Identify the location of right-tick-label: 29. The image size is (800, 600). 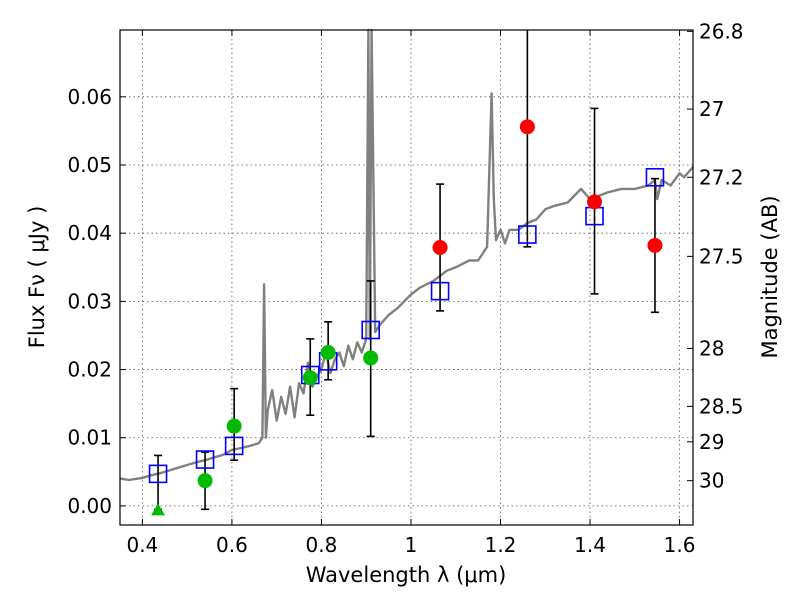
(711, 442).